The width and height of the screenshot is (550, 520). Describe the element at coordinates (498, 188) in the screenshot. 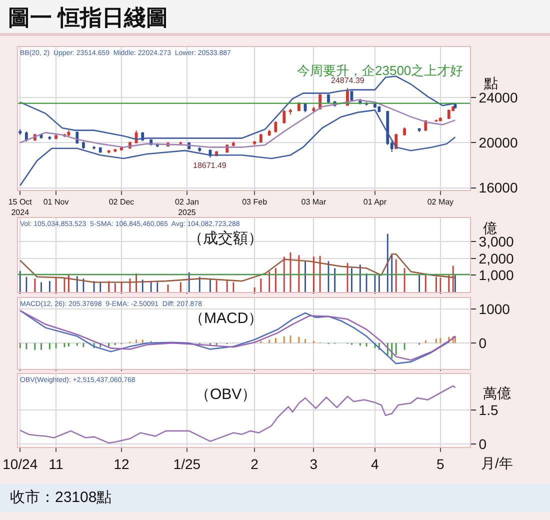

I see `y-tick-label: 16000` at that location.